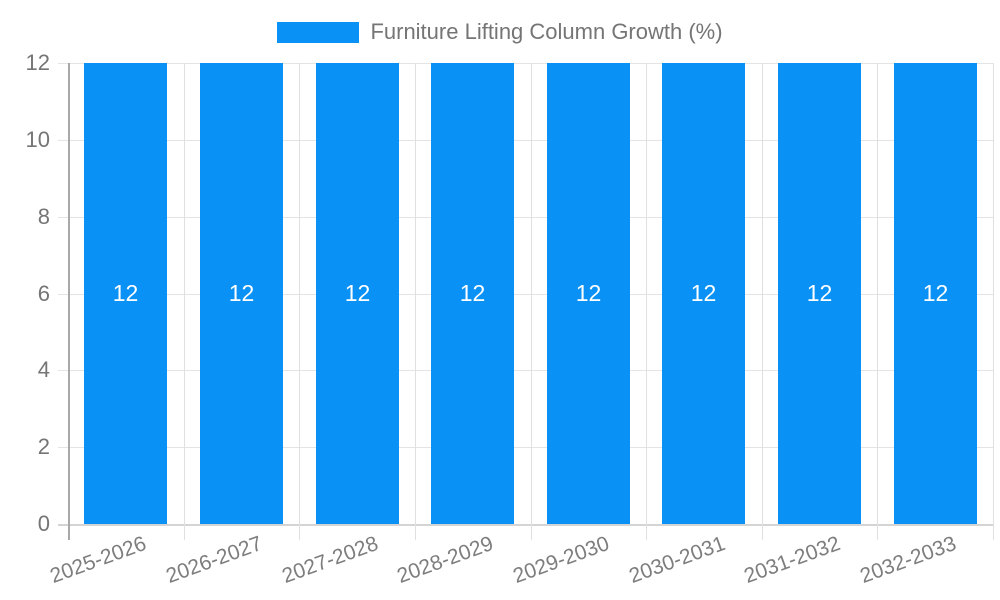 The width and height of the screenshot is (1000, 600). Describe the element at coordinates (43, 446) in the screenshot. I see `y-tick-label: 2` at that location.